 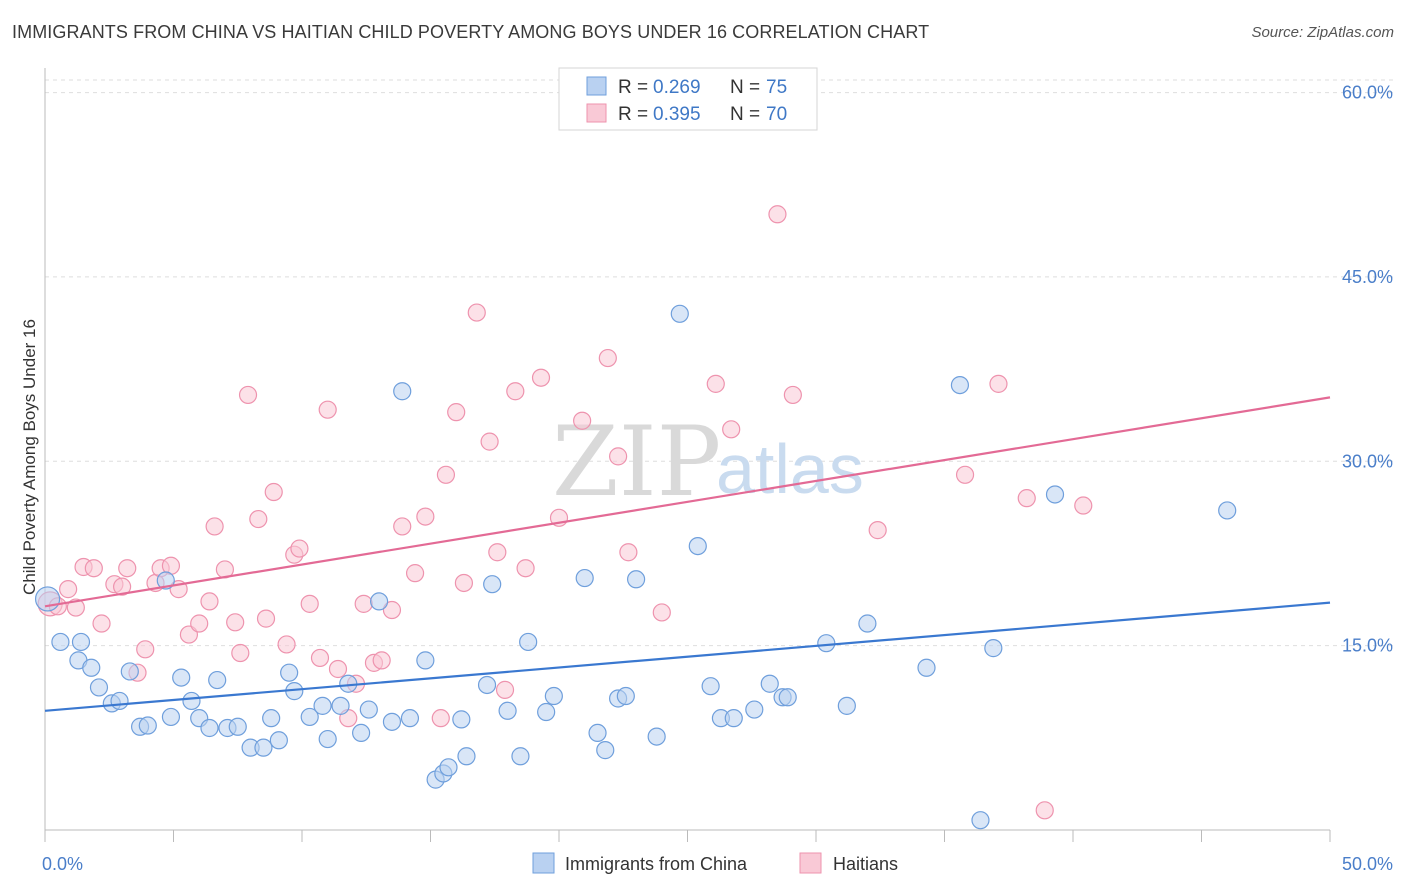 I want to click on legend-n-label-haiti: N =, so click(x=745, y=114).